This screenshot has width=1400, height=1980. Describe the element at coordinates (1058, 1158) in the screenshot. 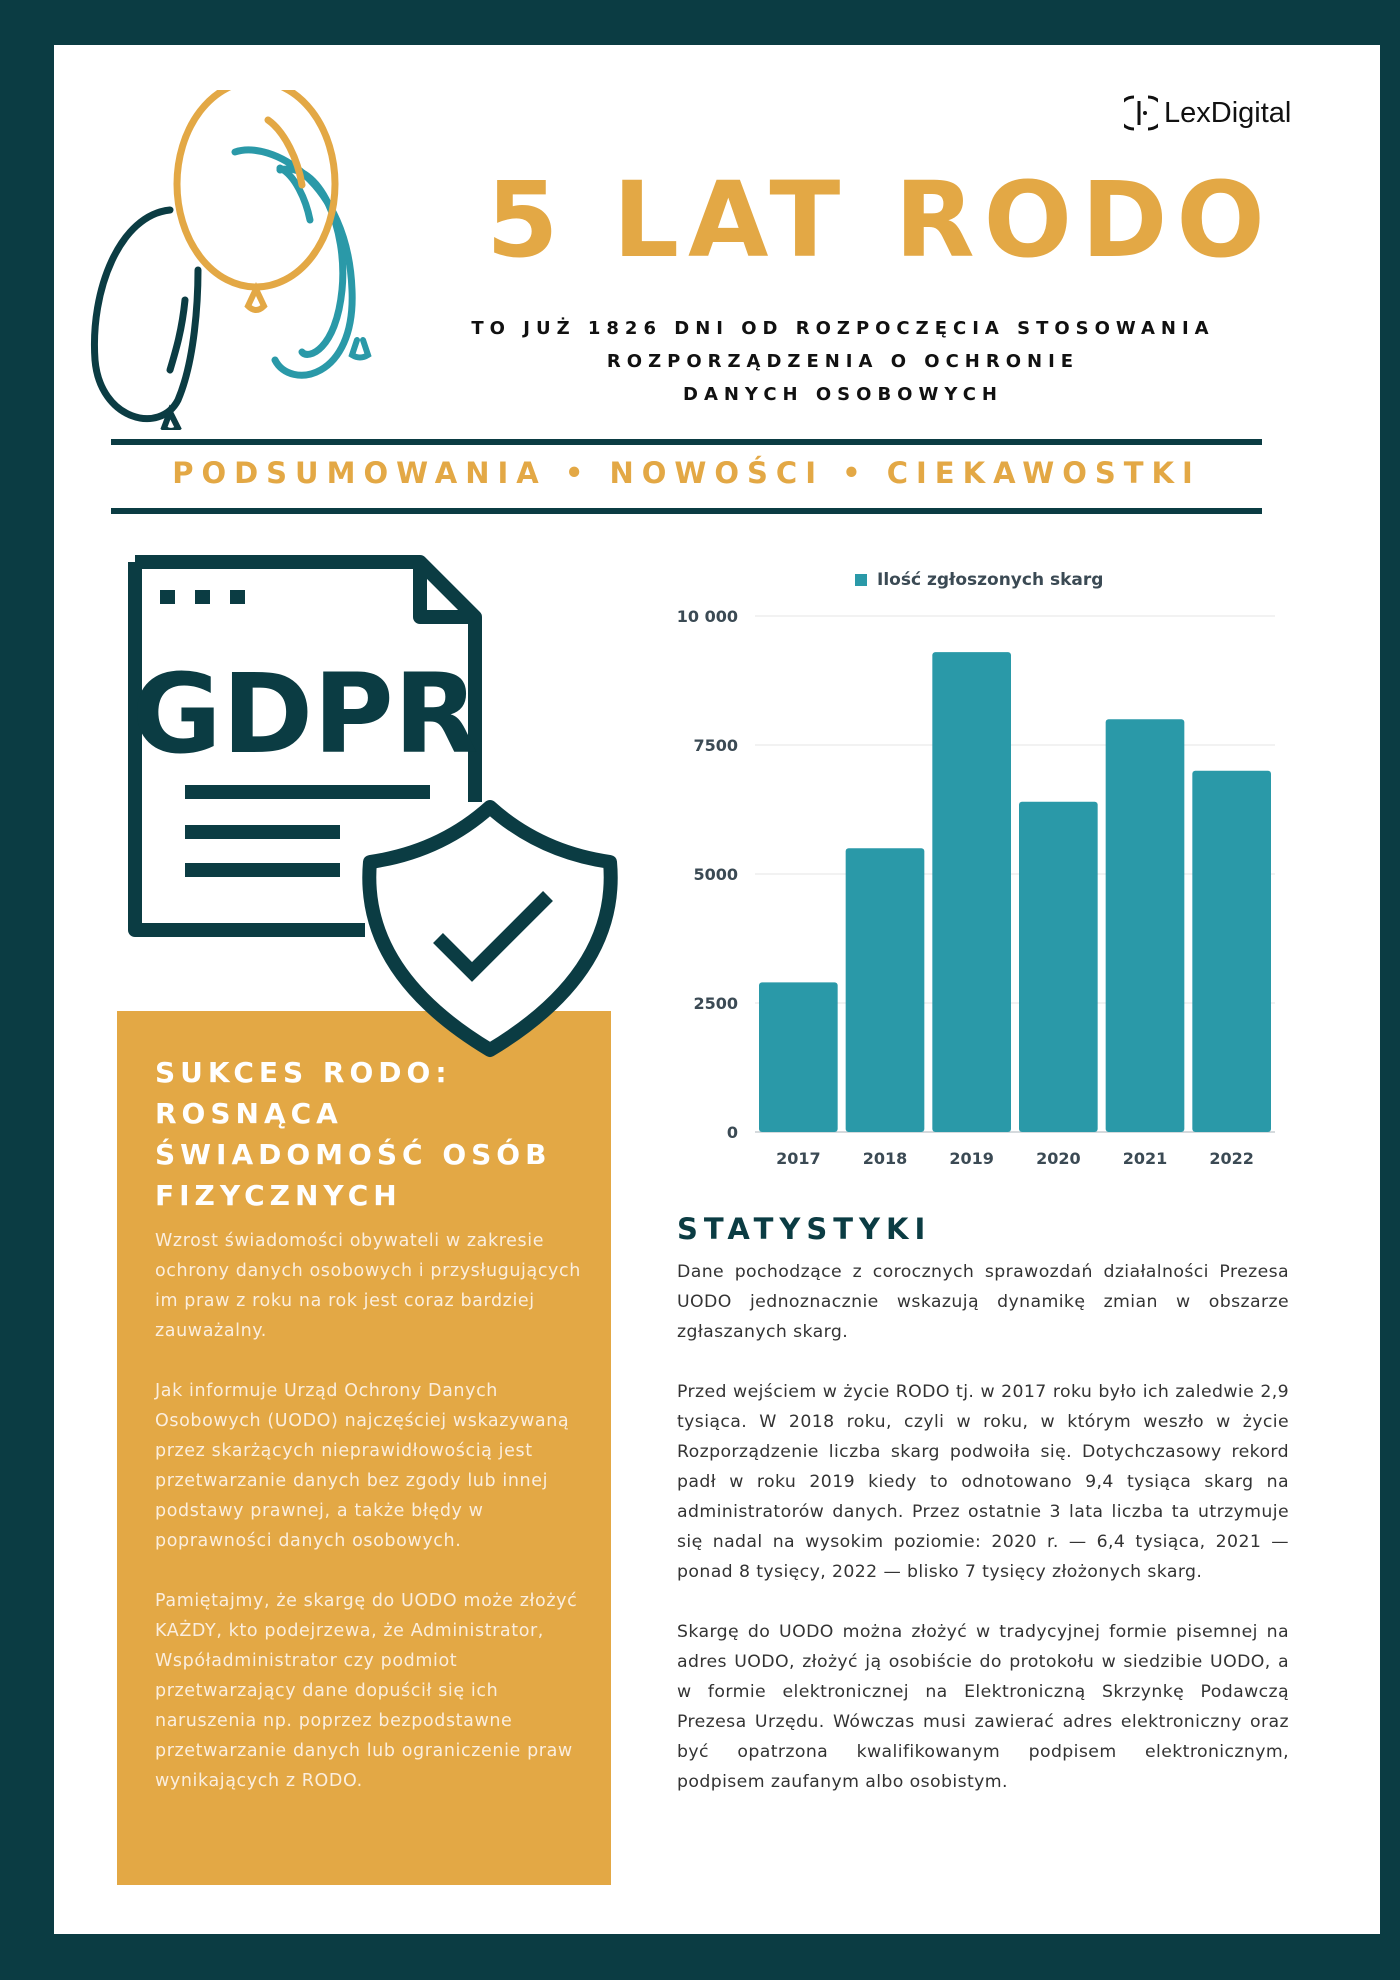

I see `x-tick-label: 2020` at that location.